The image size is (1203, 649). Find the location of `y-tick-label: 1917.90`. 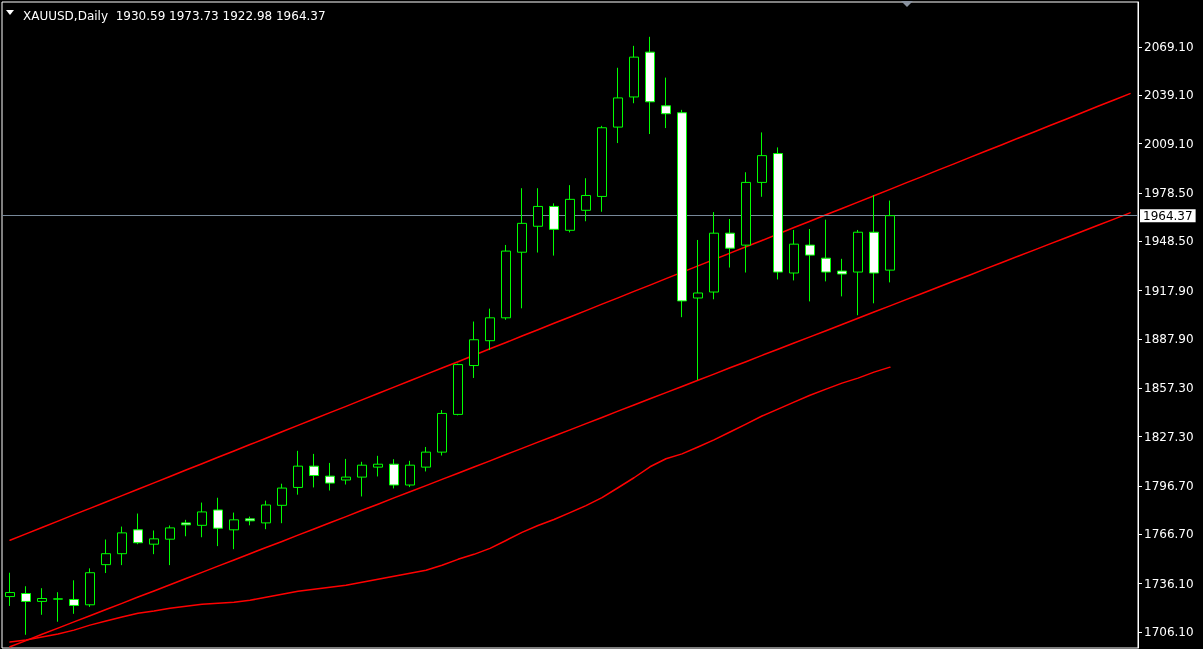

y-tick-label: 1917.90 is located at coordinates (1169, 290).